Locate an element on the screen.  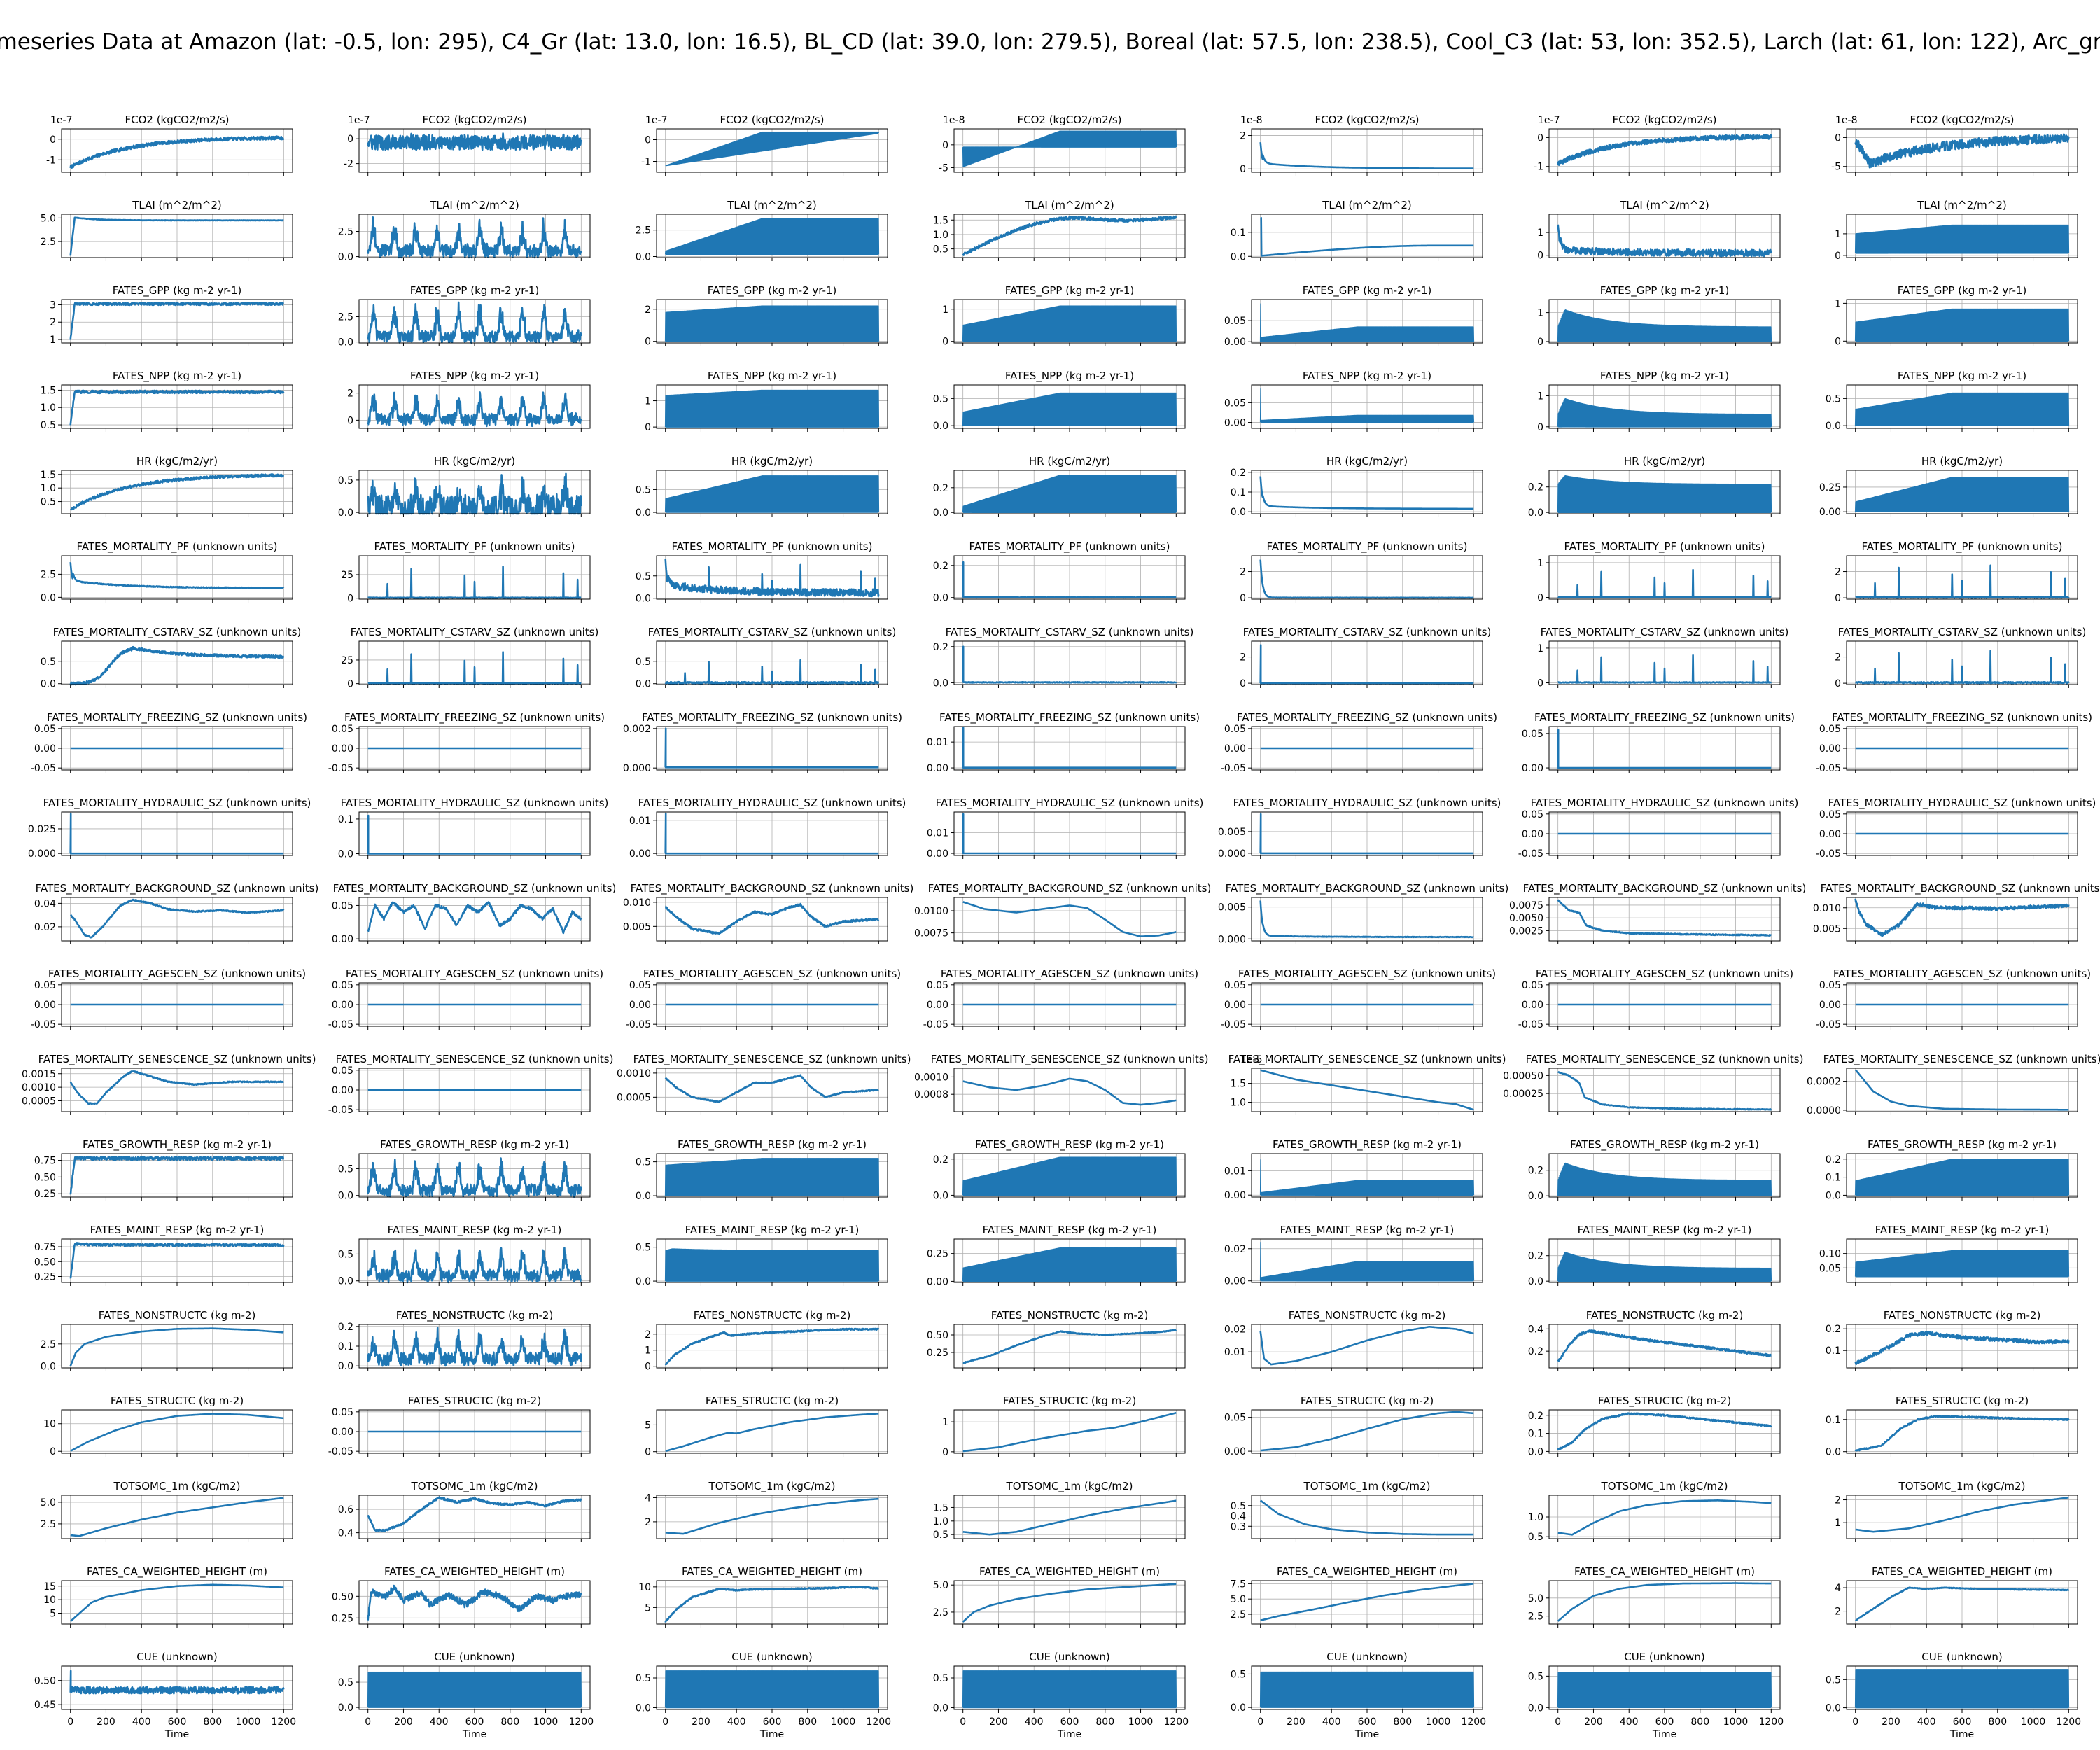
subplot: FATES_CA_WEIGHTED_HEIGHT (m) 0.25 0.50 is located at coordinates (461, 1596).